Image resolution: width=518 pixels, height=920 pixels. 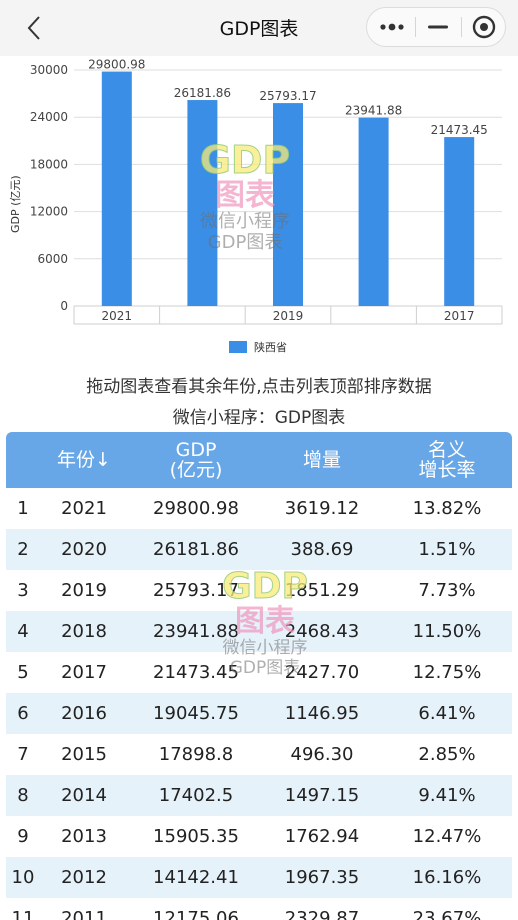 What do you see at coordinates (322, 836) in the screenshot?
I see `increment-cell: 1762.94` at bounding box center [322, 836].